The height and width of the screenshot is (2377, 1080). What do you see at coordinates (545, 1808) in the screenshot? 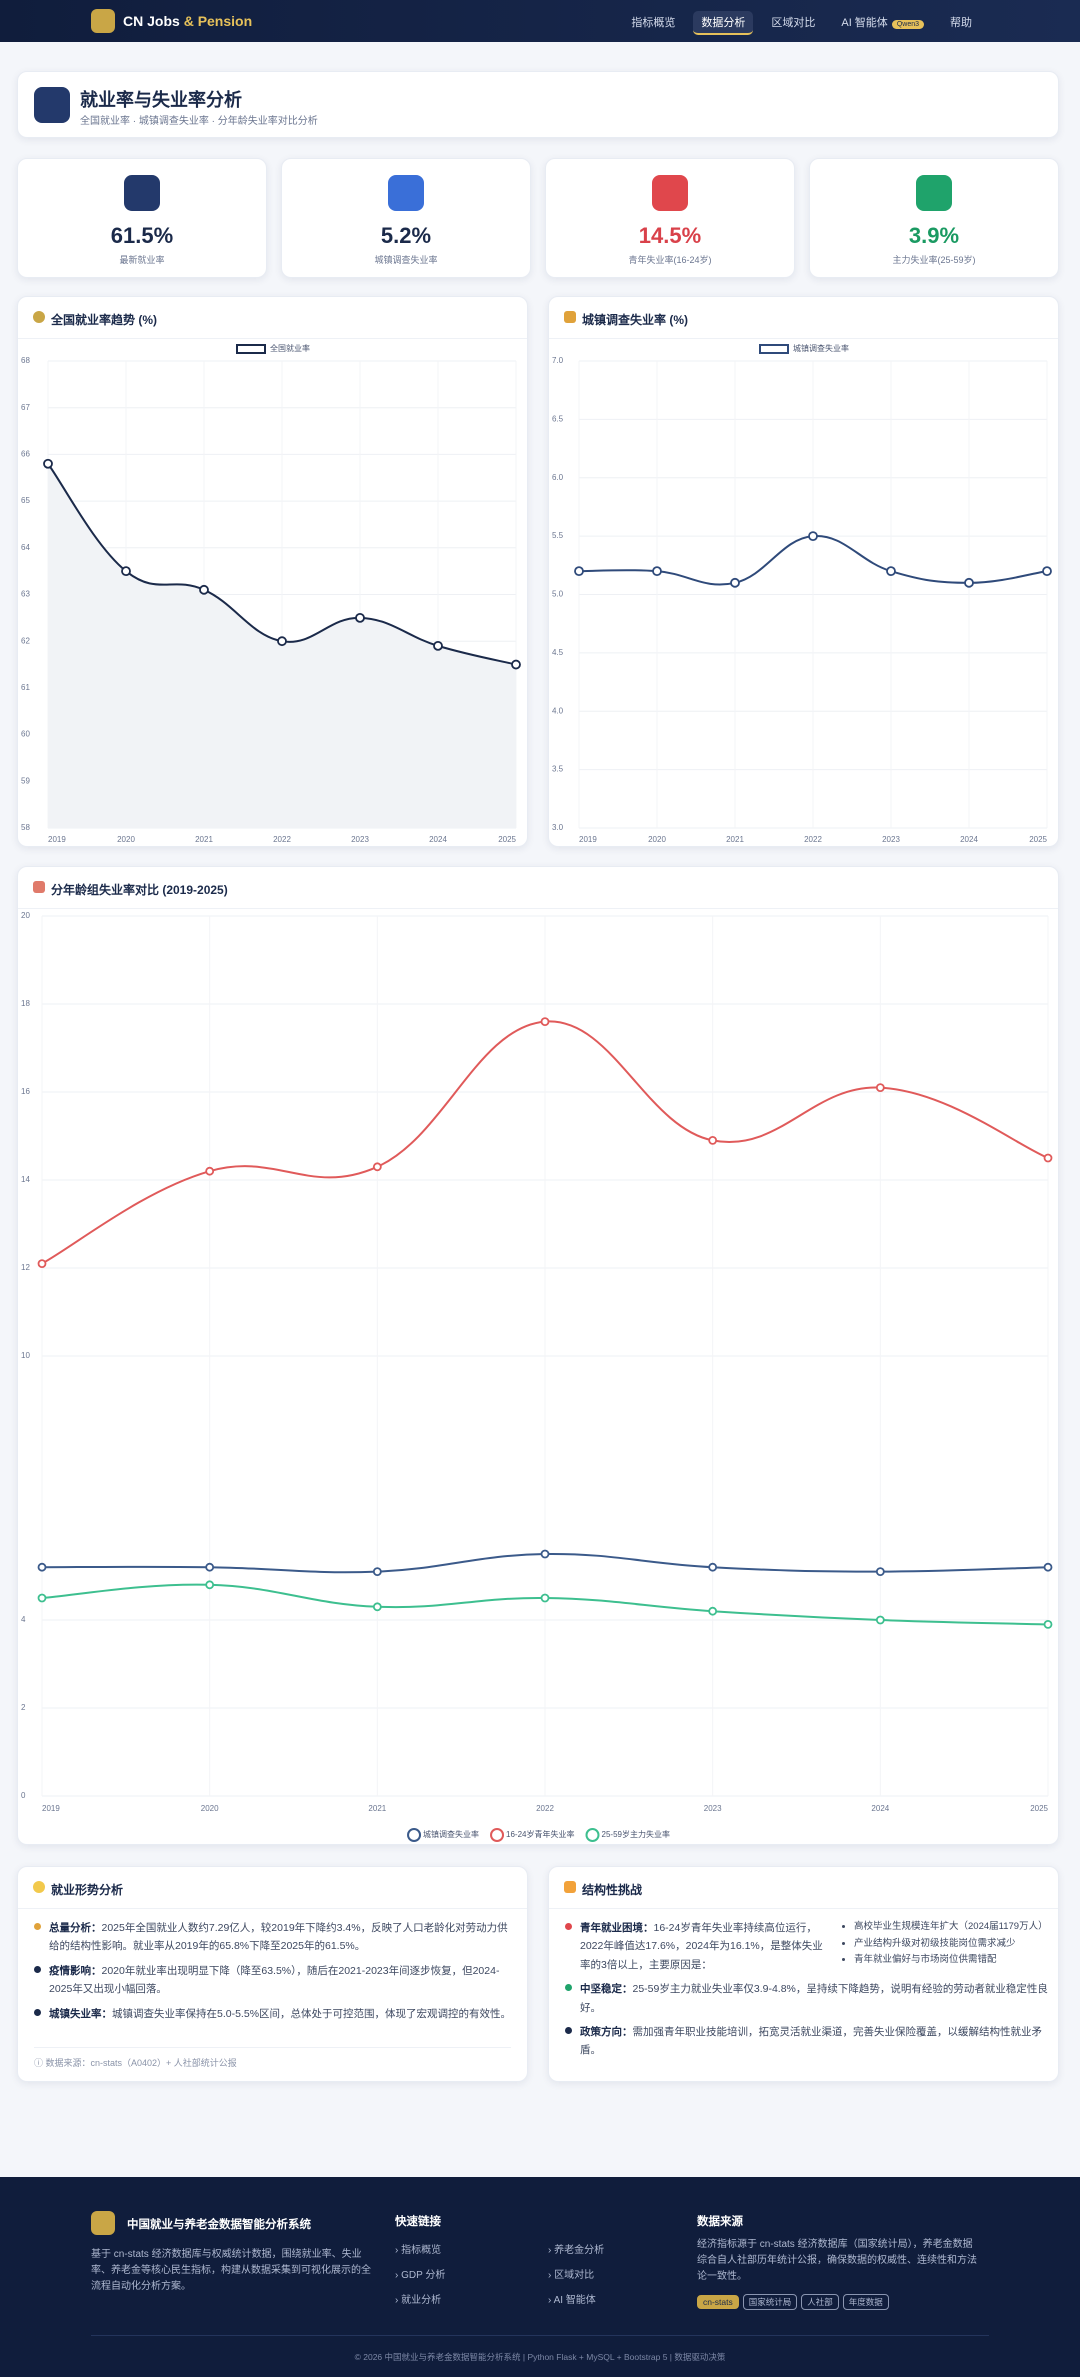
I see `x-tick-label: 2022` at bounding box center [545, 1808].